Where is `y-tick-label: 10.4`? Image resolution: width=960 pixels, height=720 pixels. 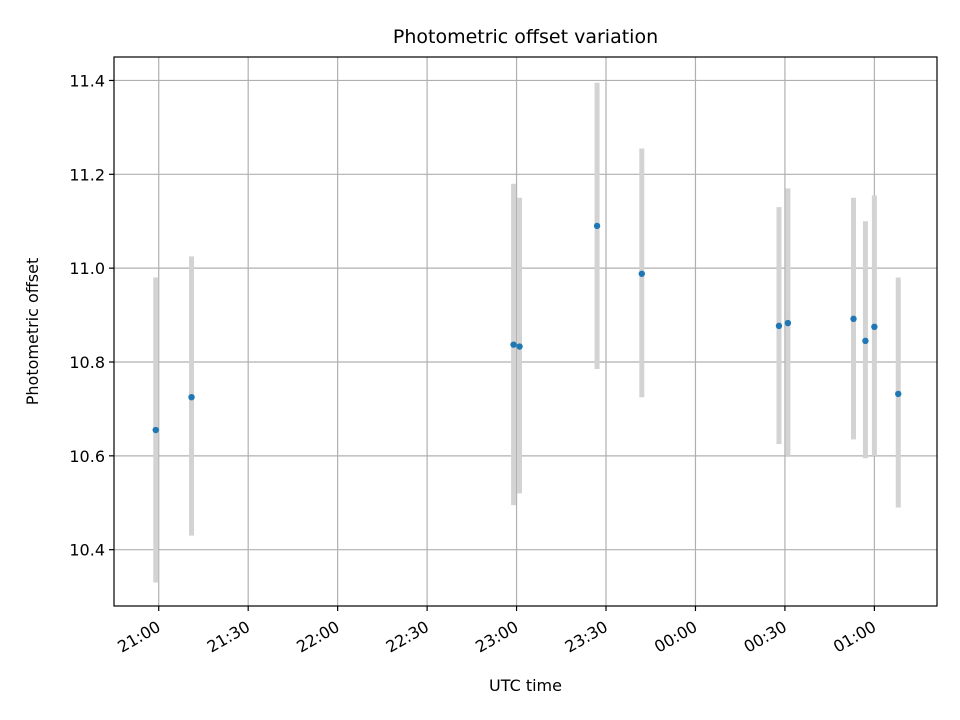
y-tick-label: 10.4 is located at coordinates (87, 550).